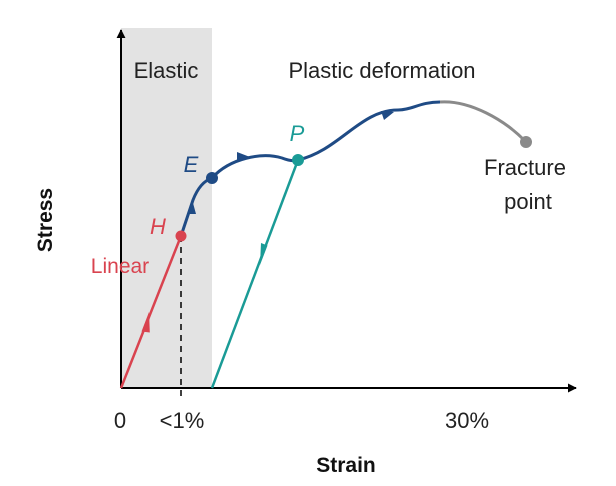 The image size is (616, 486). What do you see at coordinates (297, 133) in the screenshot?
I see `point-p-label: P` at bounding box center [297, 133].